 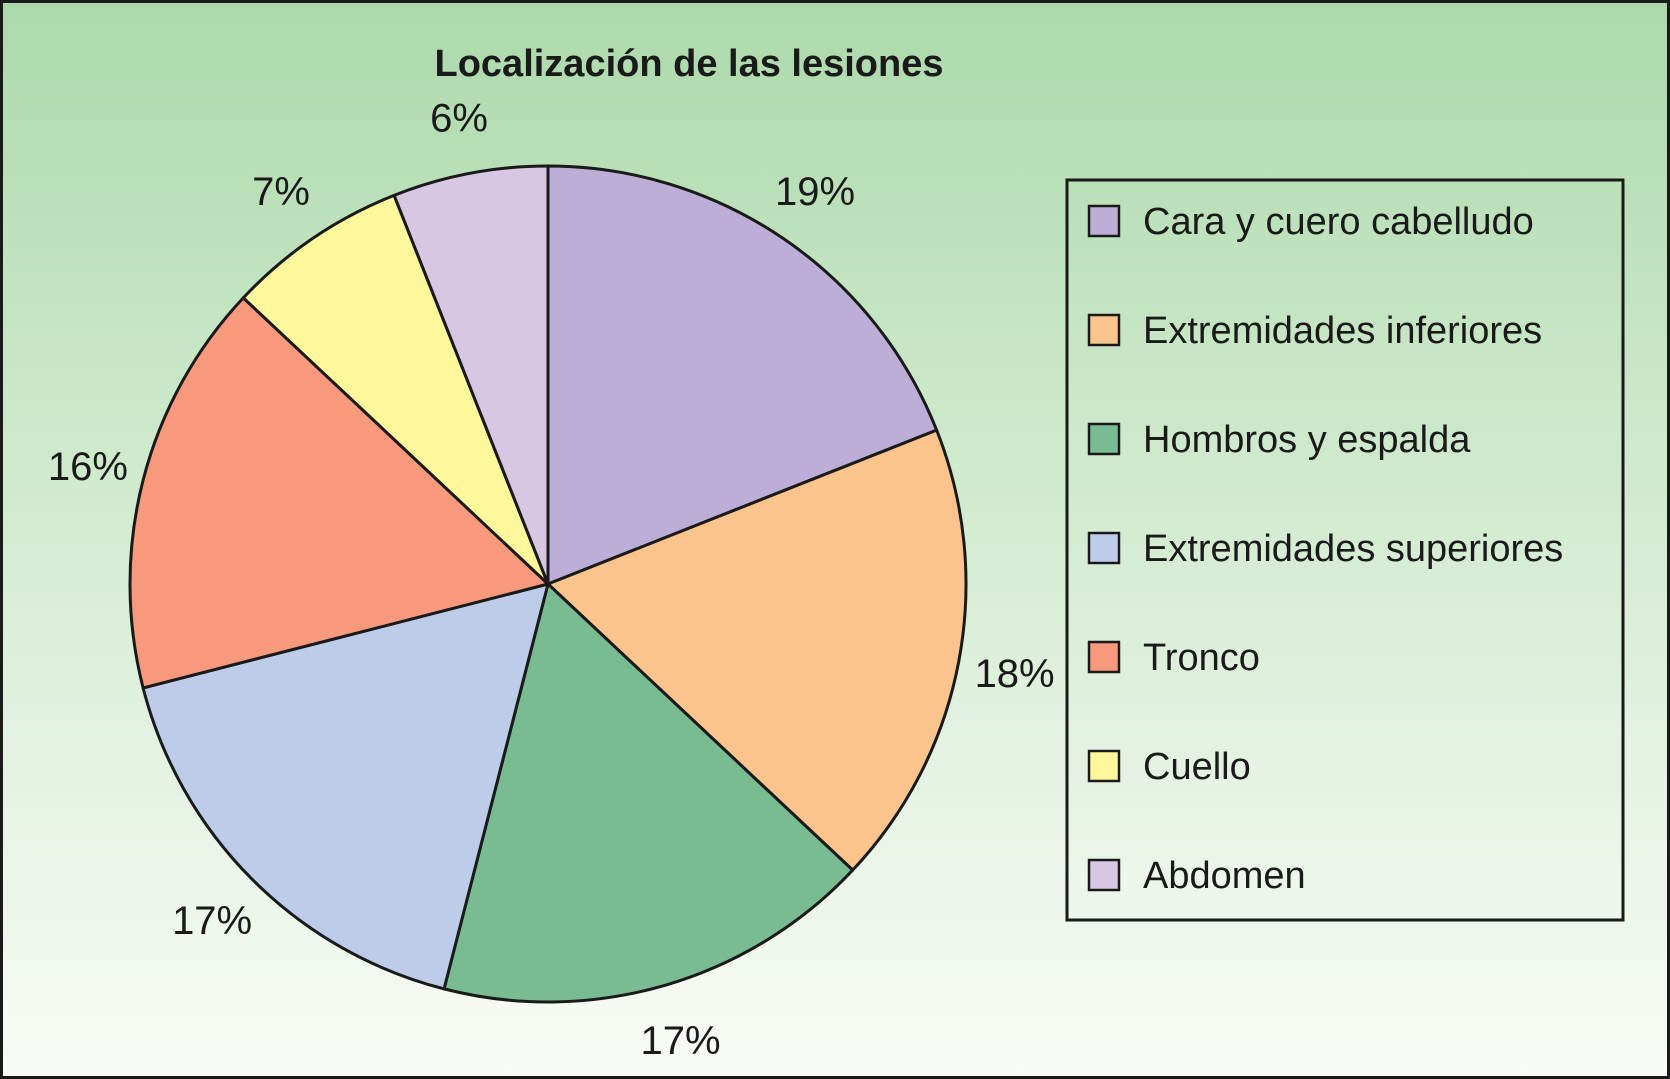 What do you see at coordinates (689, 64) in the screenshot?
I see `chart-title: Localización de las lesiones` at bounding box center [689, 64].